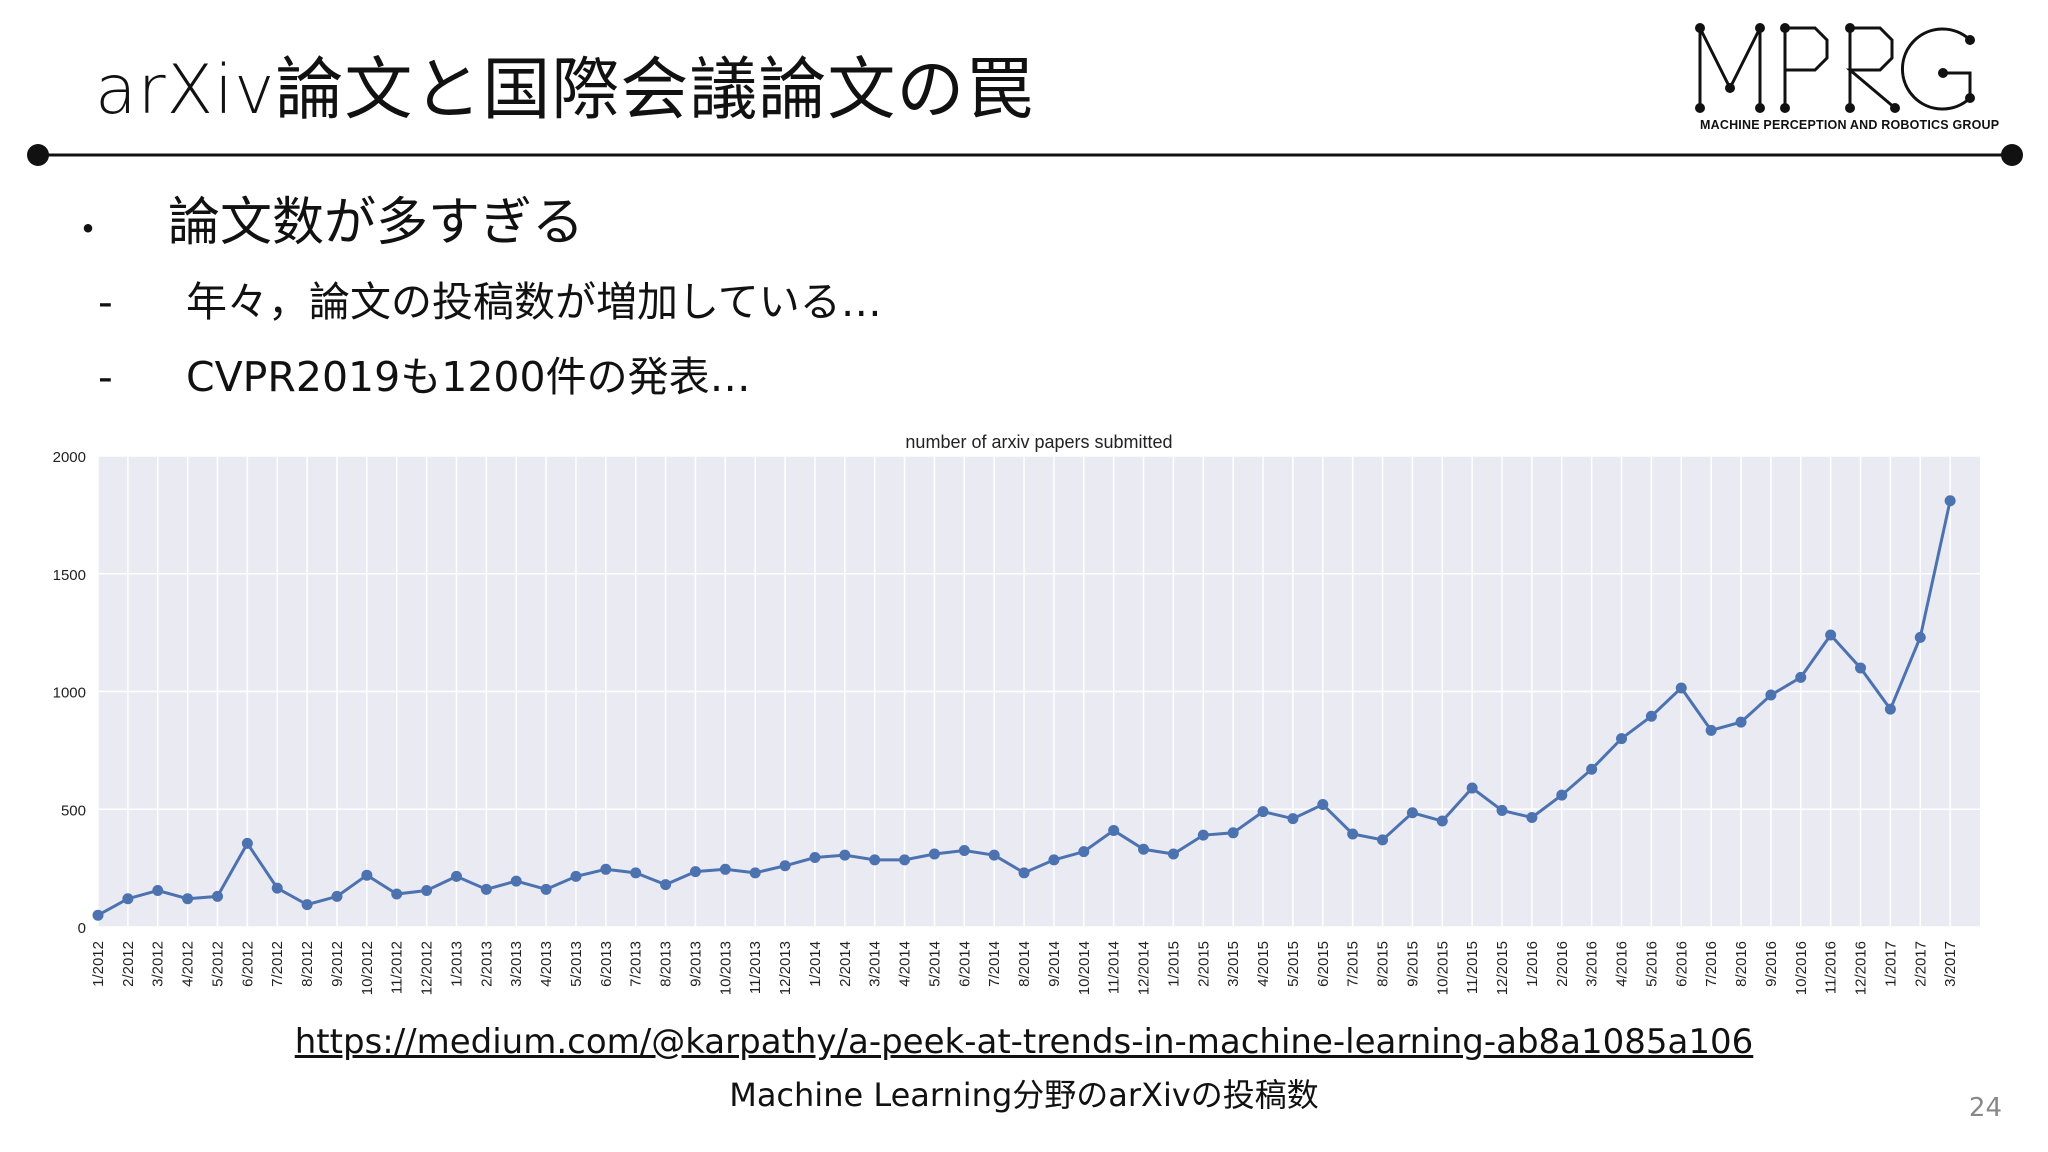 This screenshot has width=2048, height=1152. What do you see at coordinates (1353, 964) in the screenshot?
I see `x-tick-label: 7/2015` at bounding box center [1353, 964].